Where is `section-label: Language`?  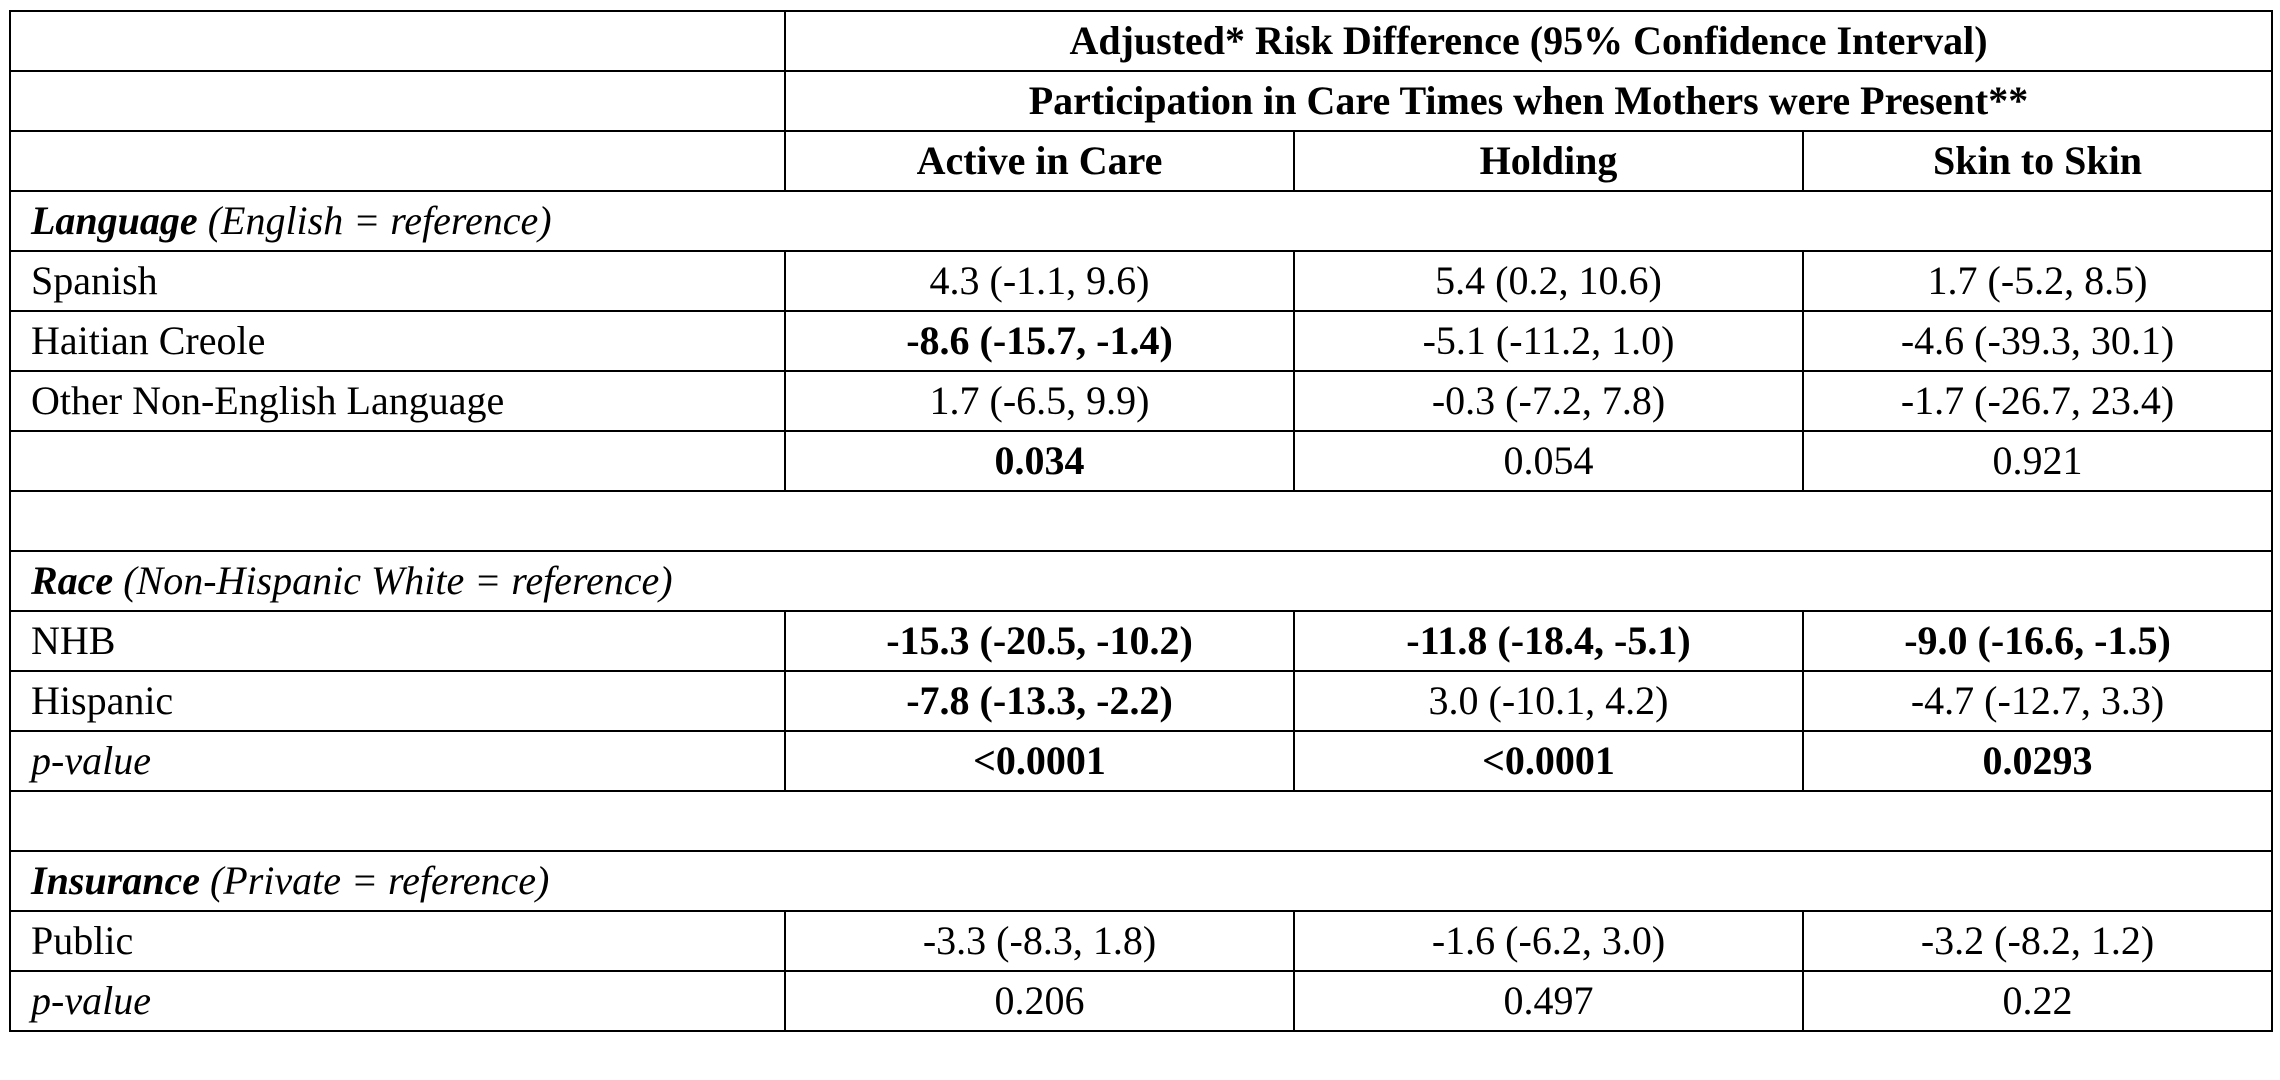
section-label: Language is located at coordinates (114, 220).